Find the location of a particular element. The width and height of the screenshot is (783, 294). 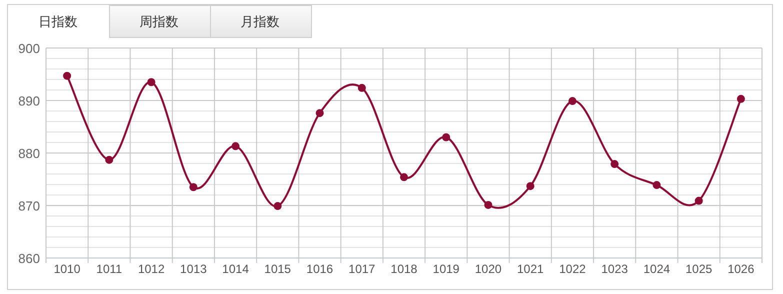

x-tick-label: 1020 is located at coordinates (488, 269).